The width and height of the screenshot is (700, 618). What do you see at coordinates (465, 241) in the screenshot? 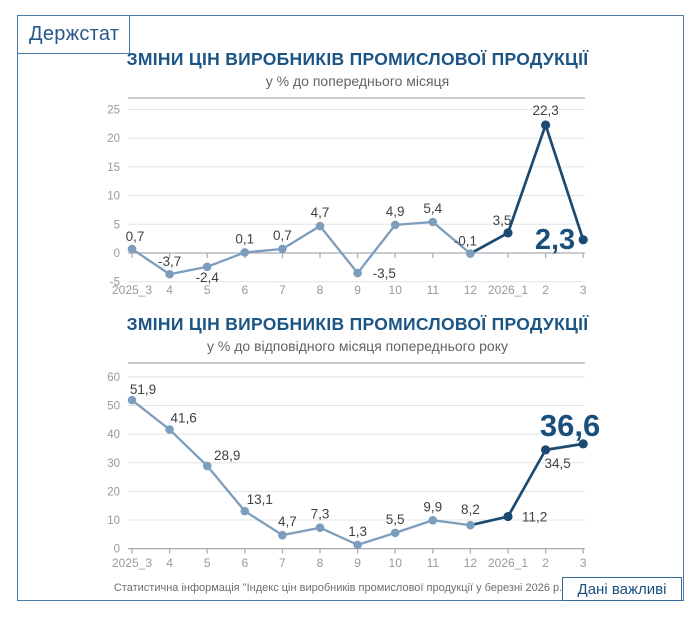
I see `data-point-label: -0,1` at bounding box center [465, 241].